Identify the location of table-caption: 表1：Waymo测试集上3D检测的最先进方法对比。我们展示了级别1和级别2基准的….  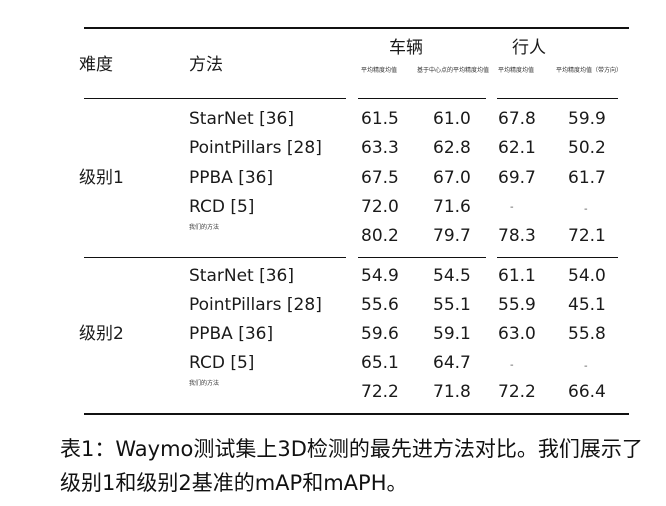
(351, 466).